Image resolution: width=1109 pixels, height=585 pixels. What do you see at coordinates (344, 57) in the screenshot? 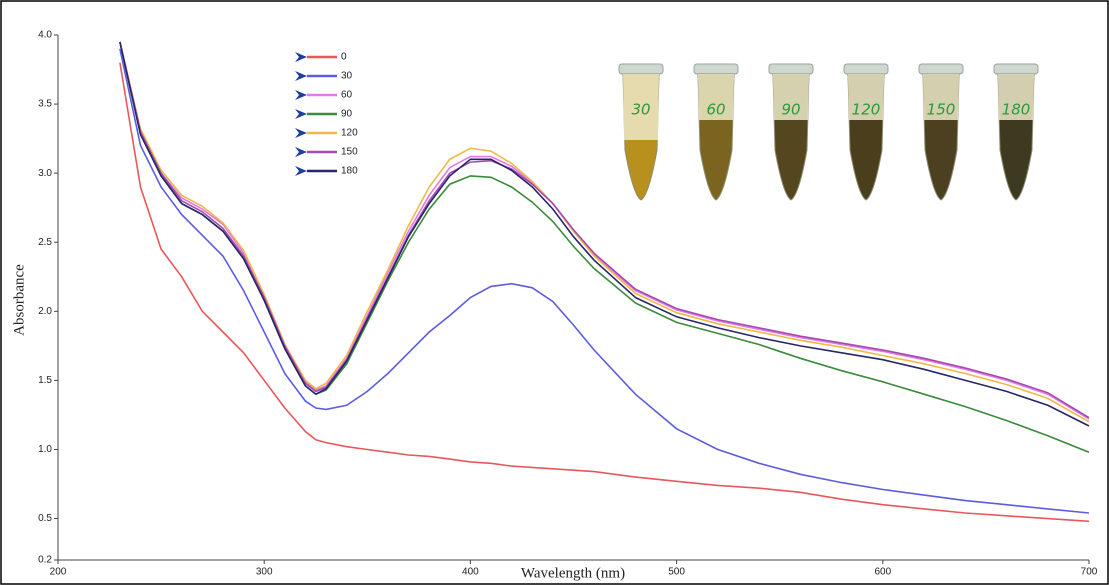
I see `legend-label: 0` at bounding box center [344, 57].